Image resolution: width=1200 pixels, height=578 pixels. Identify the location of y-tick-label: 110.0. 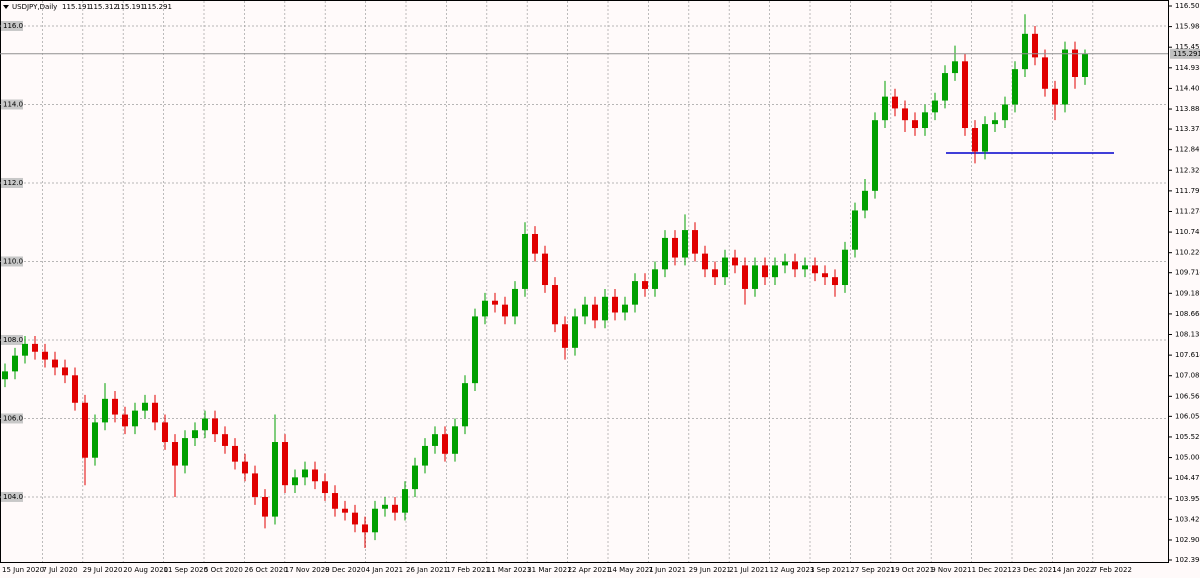
(13, 261).